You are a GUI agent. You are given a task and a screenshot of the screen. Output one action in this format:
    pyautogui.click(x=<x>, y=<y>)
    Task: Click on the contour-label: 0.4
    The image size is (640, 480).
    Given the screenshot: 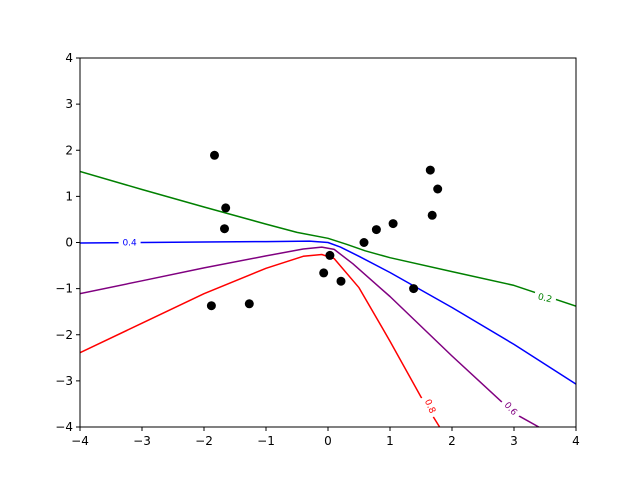 What is the action you would take?
    pyautogui.click(x=129, y=244)
    